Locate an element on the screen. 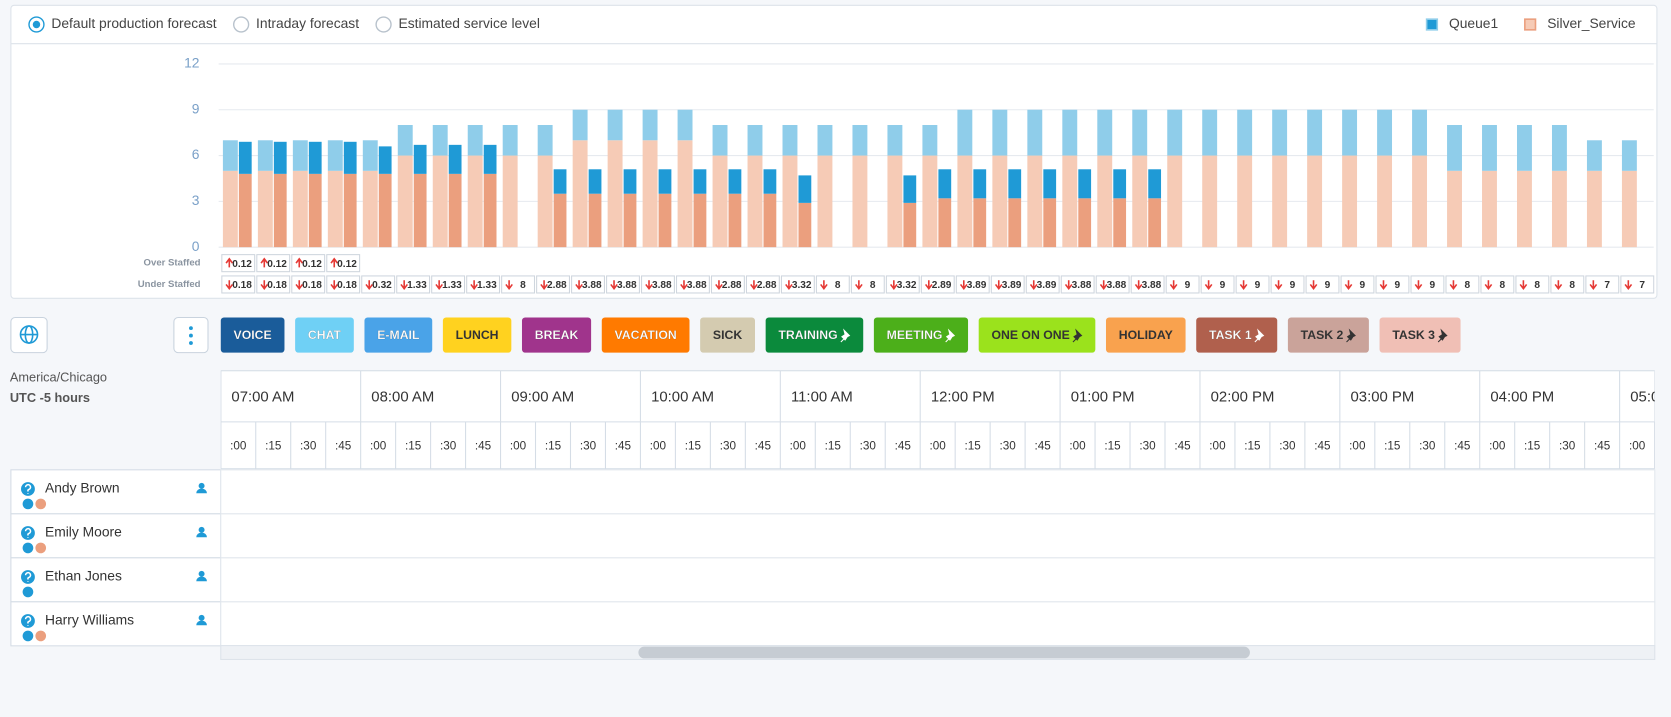  activity-button: LUNCH is located at coordinates (477, 334).